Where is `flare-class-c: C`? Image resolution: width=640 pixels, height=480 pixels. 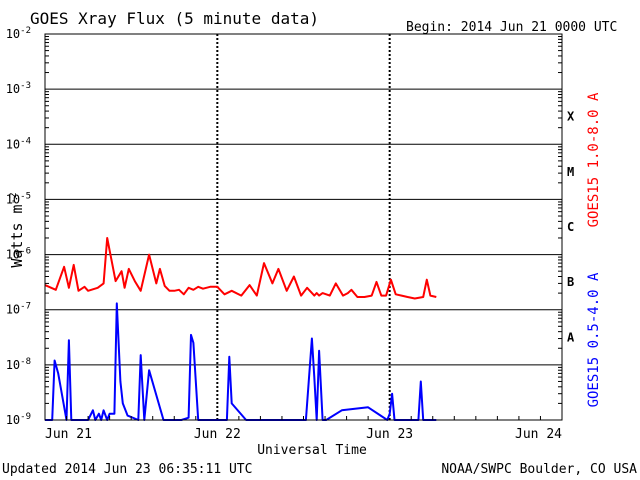
flare-class-c: C is located at coordinates (570, 227).